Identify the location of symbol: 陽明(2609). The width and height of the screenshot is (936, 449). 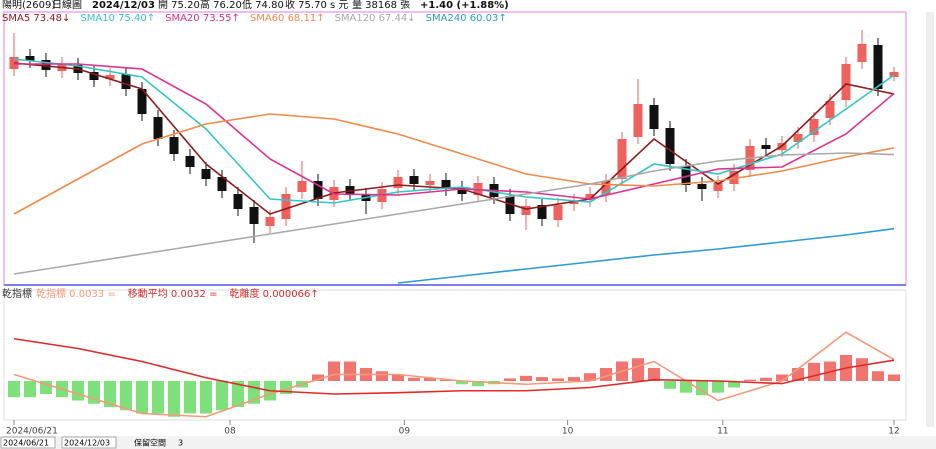
(28, 5).